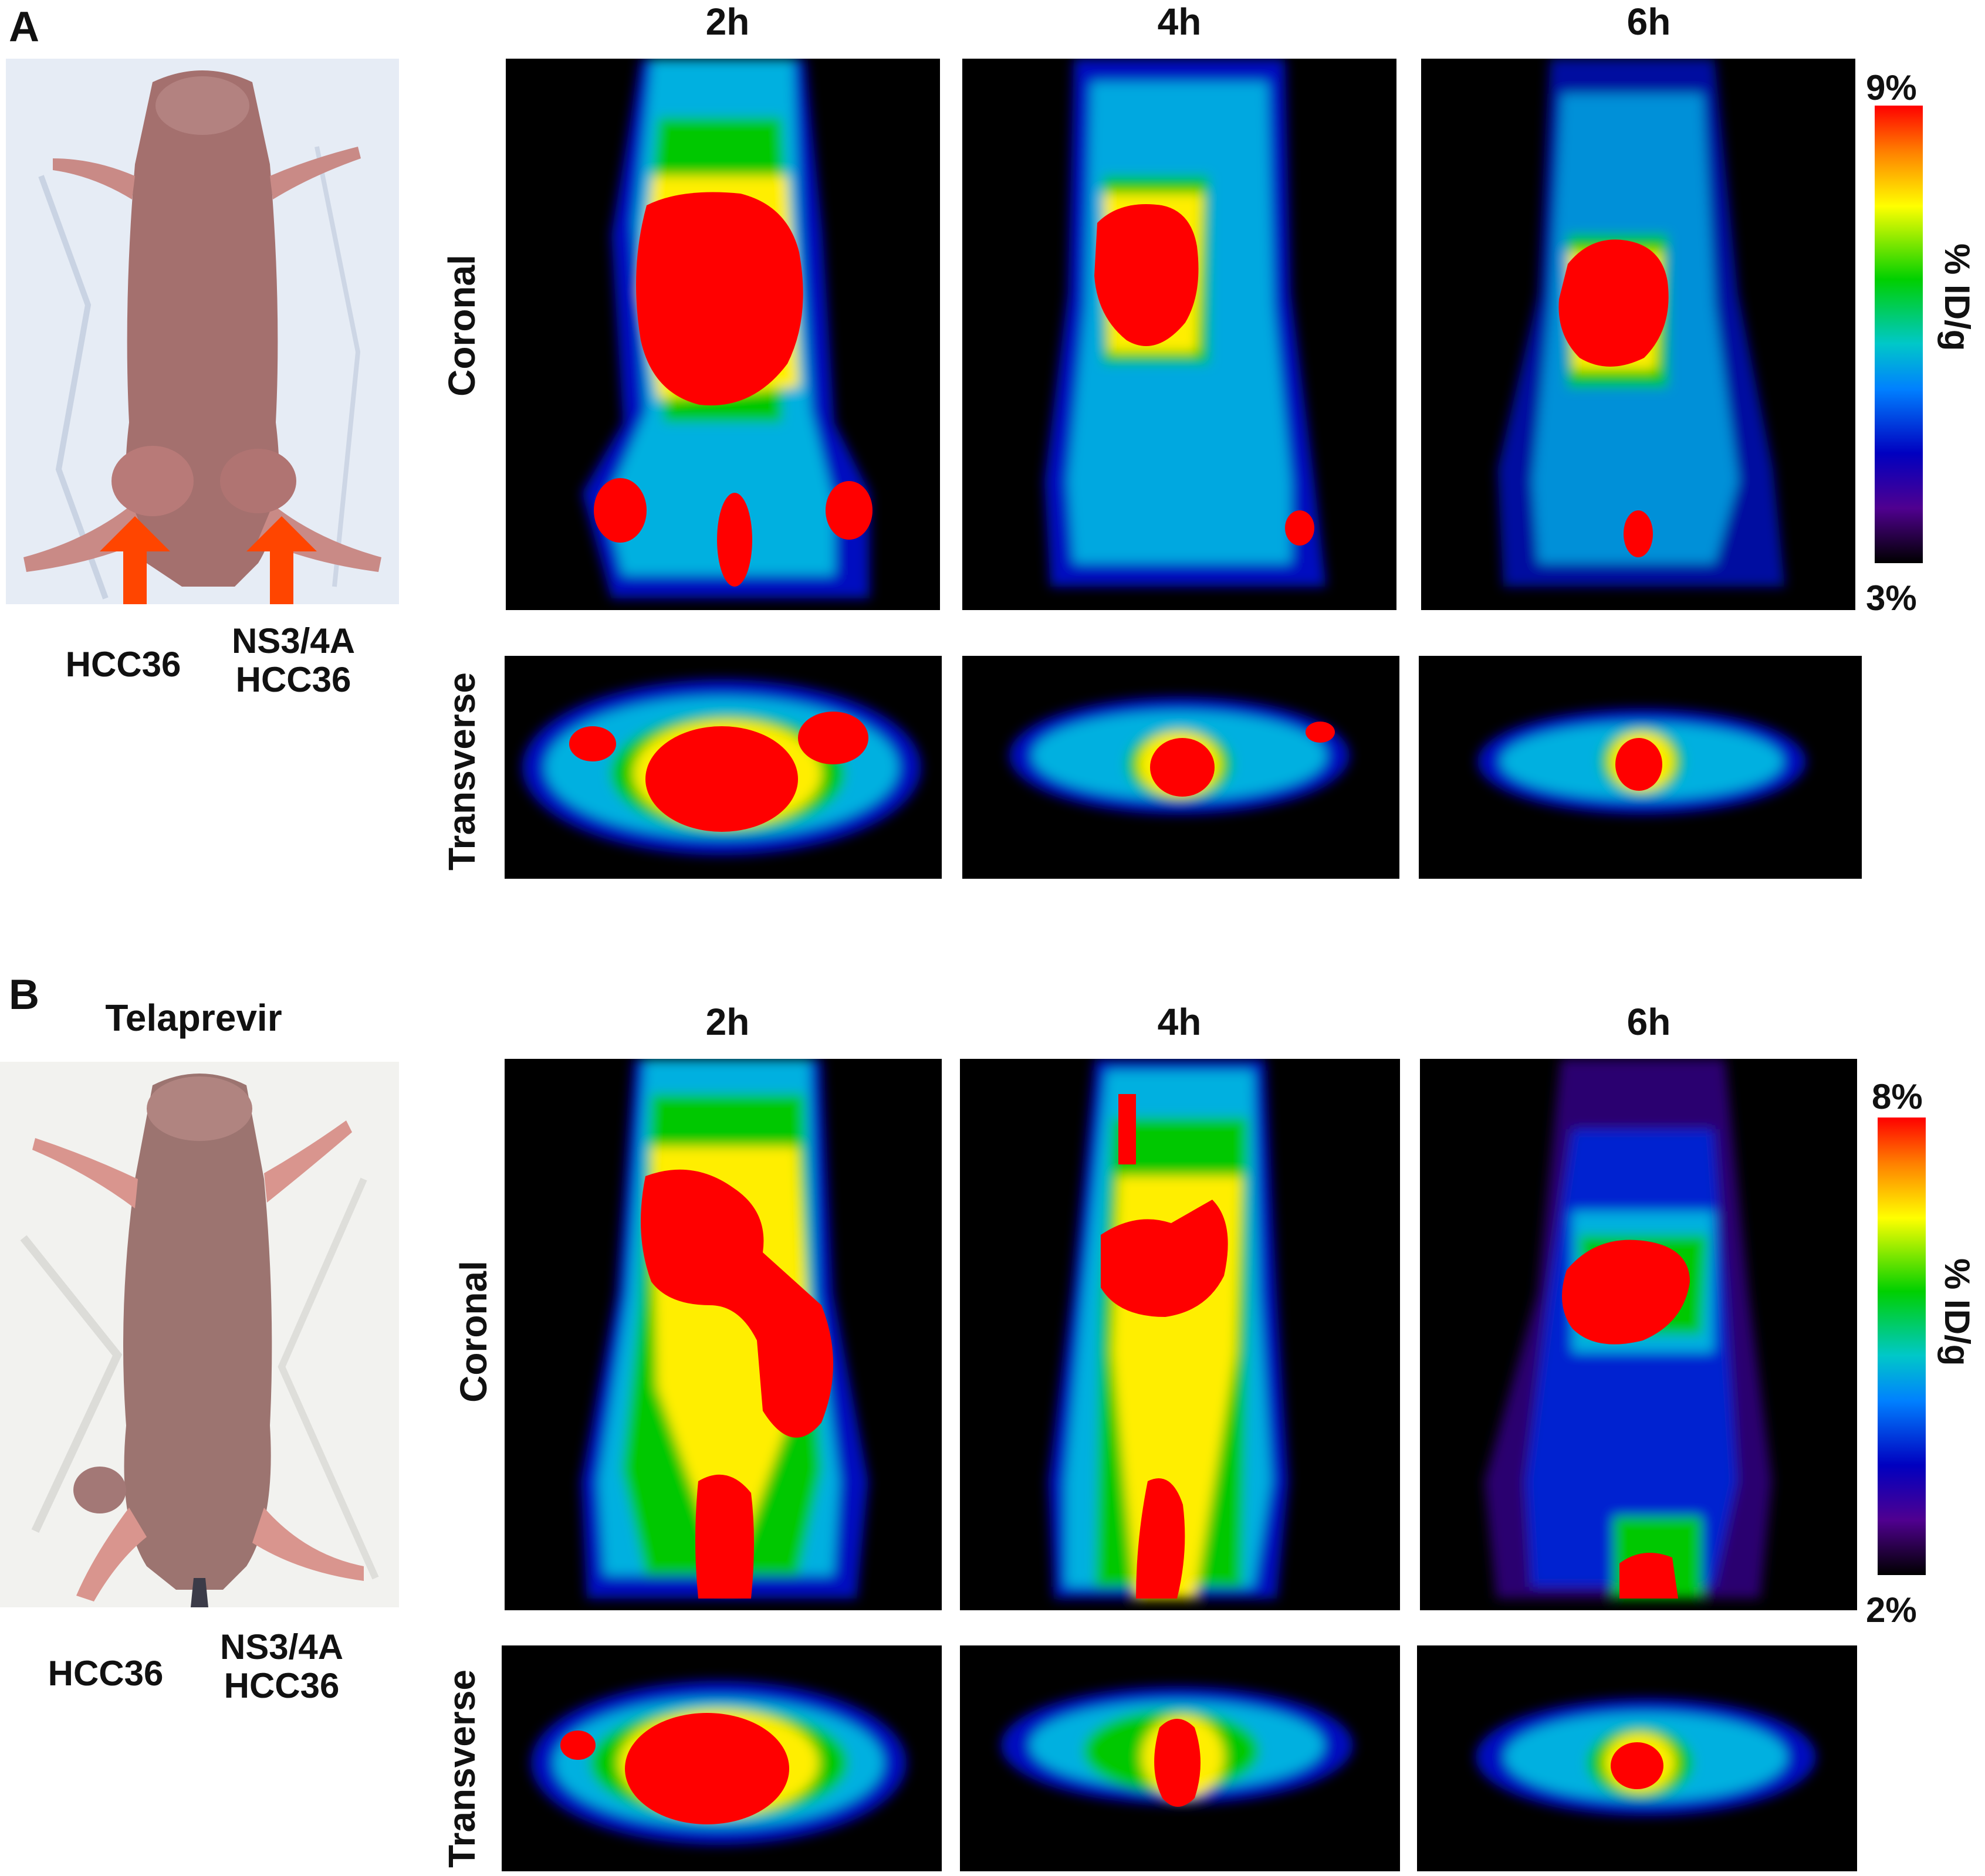  I want to click on coronal-scan-b-6h, so click(1638, 1334).